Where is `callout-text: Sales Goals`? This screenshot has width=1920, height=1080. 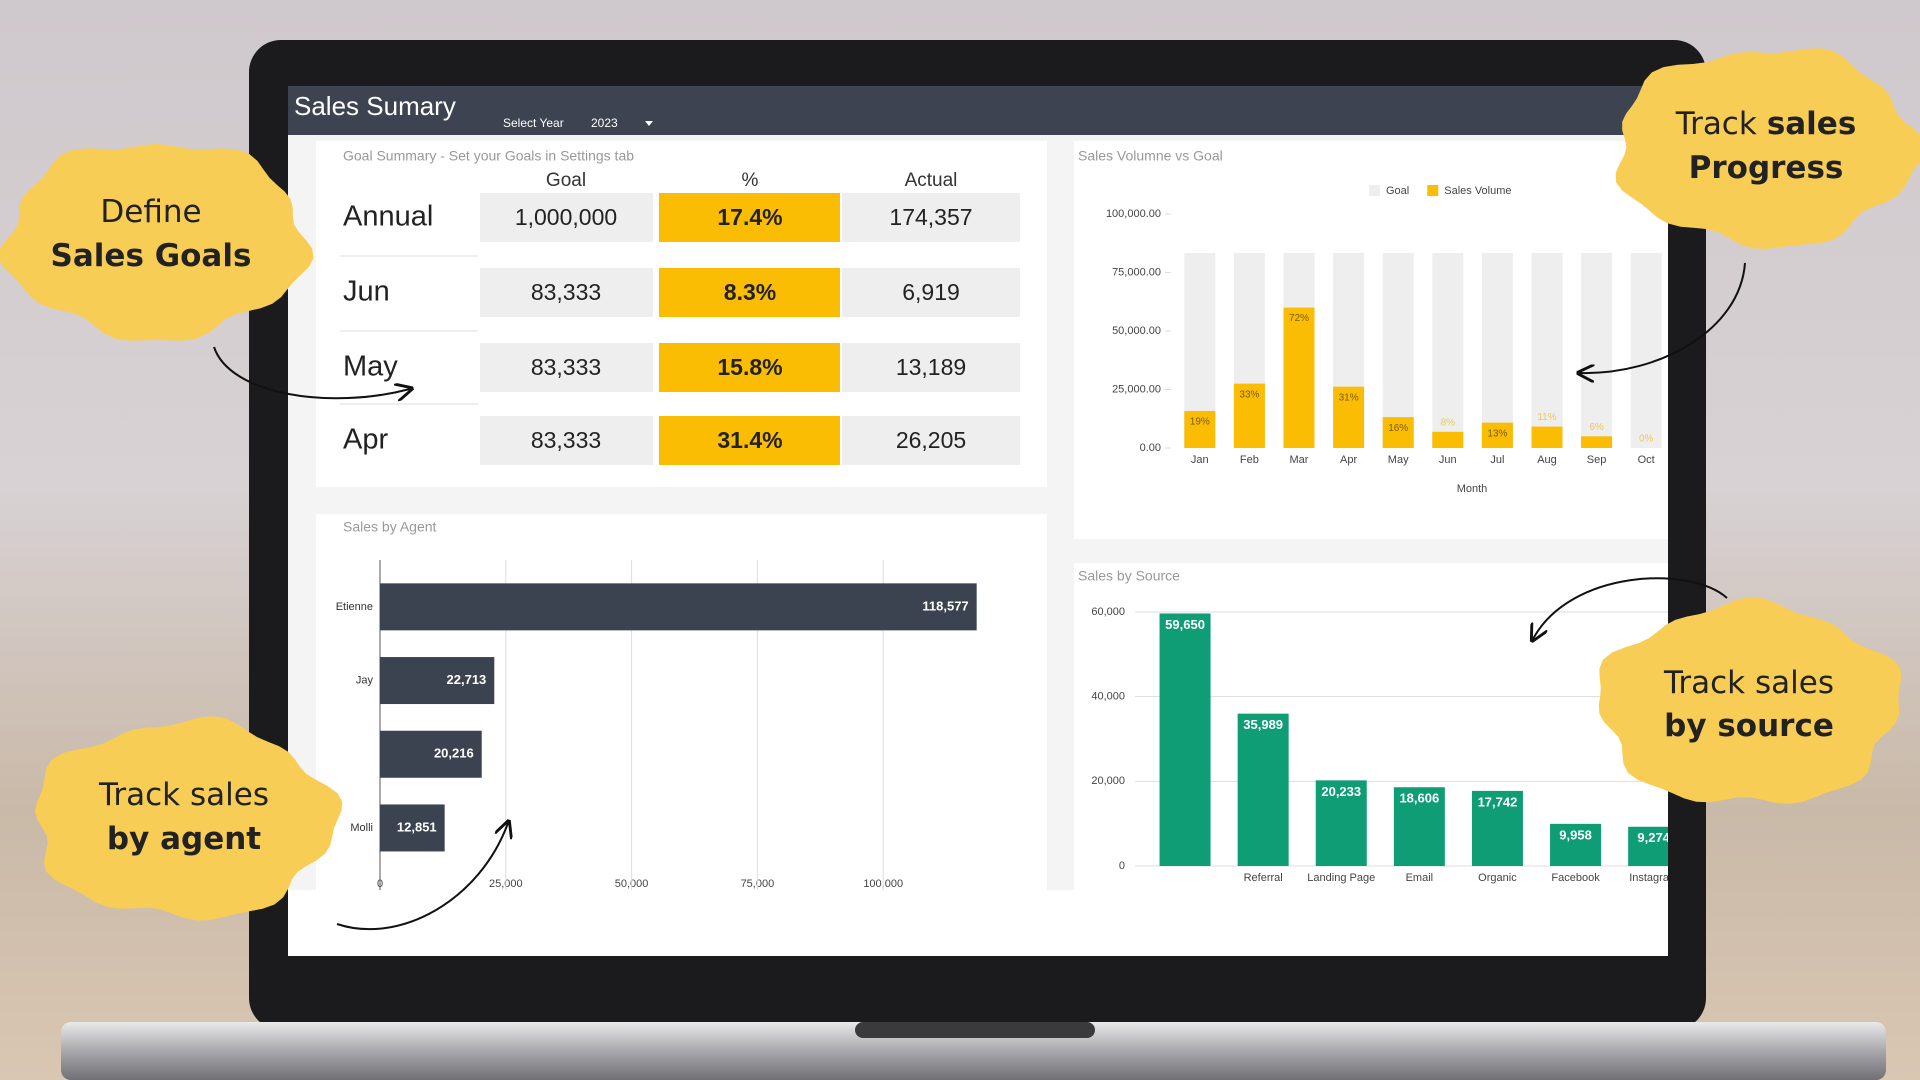
callout-text: Sales Goals is located at coordinates (151, 256).